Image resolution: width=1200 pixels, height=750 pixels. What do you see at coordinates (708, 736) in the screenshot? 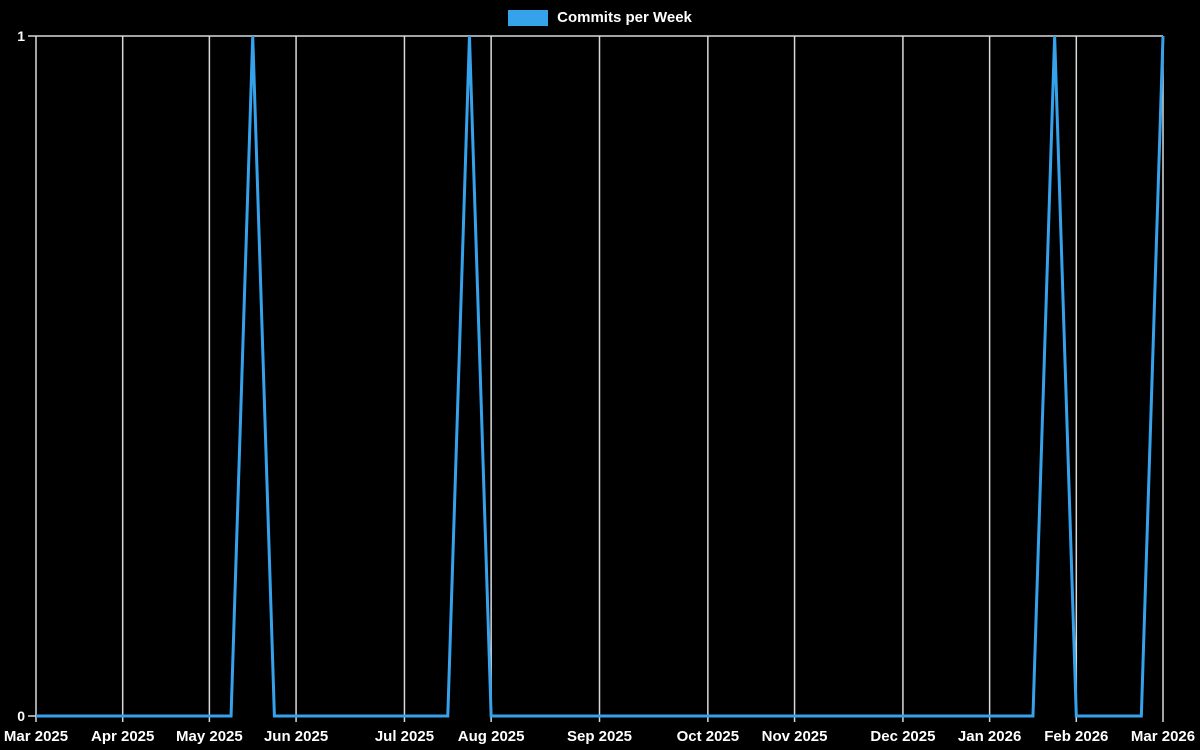
I see `x-axis-label: Oct 2025` at bounding box center [708, 736].